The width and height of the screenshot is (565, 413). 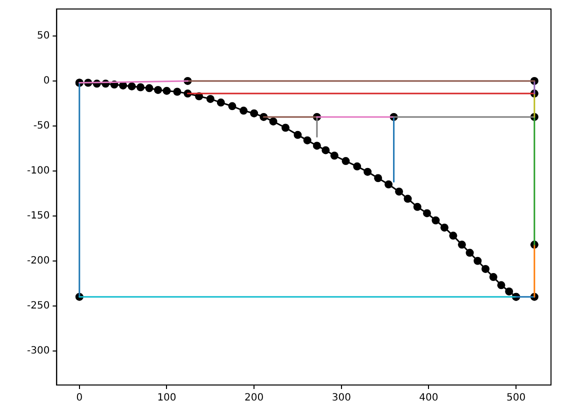 What do you see at coordinates (38, 260) in the screenshot?
I see `y-tick-label: -200` at bounding box center [38, 260].